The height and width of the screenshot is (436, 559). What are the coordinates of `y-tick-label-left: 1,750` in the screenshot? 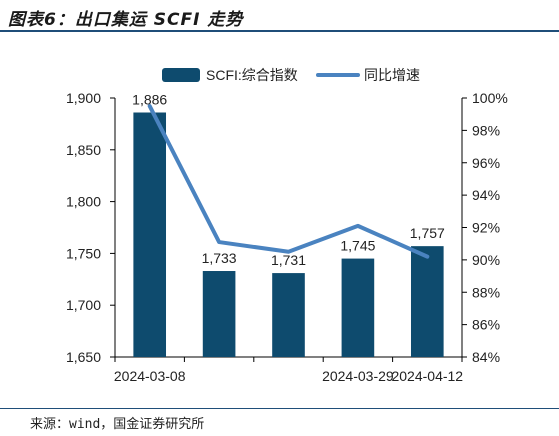 It's located at (83, 253).